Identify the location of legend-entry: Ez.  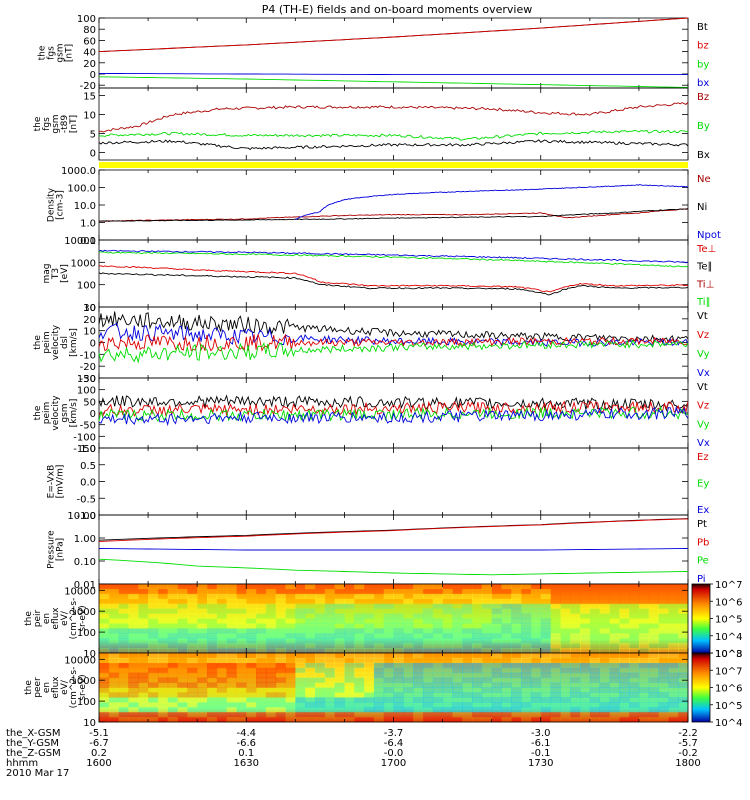
(703, 457).